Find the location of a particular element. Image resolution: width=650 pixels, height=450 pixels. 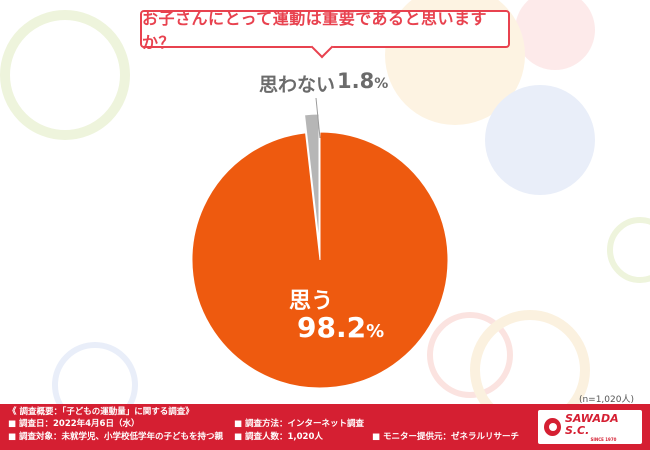

company-logo: SAWADA S.C. SINCE 1970 is located at coordinates (590, 427).